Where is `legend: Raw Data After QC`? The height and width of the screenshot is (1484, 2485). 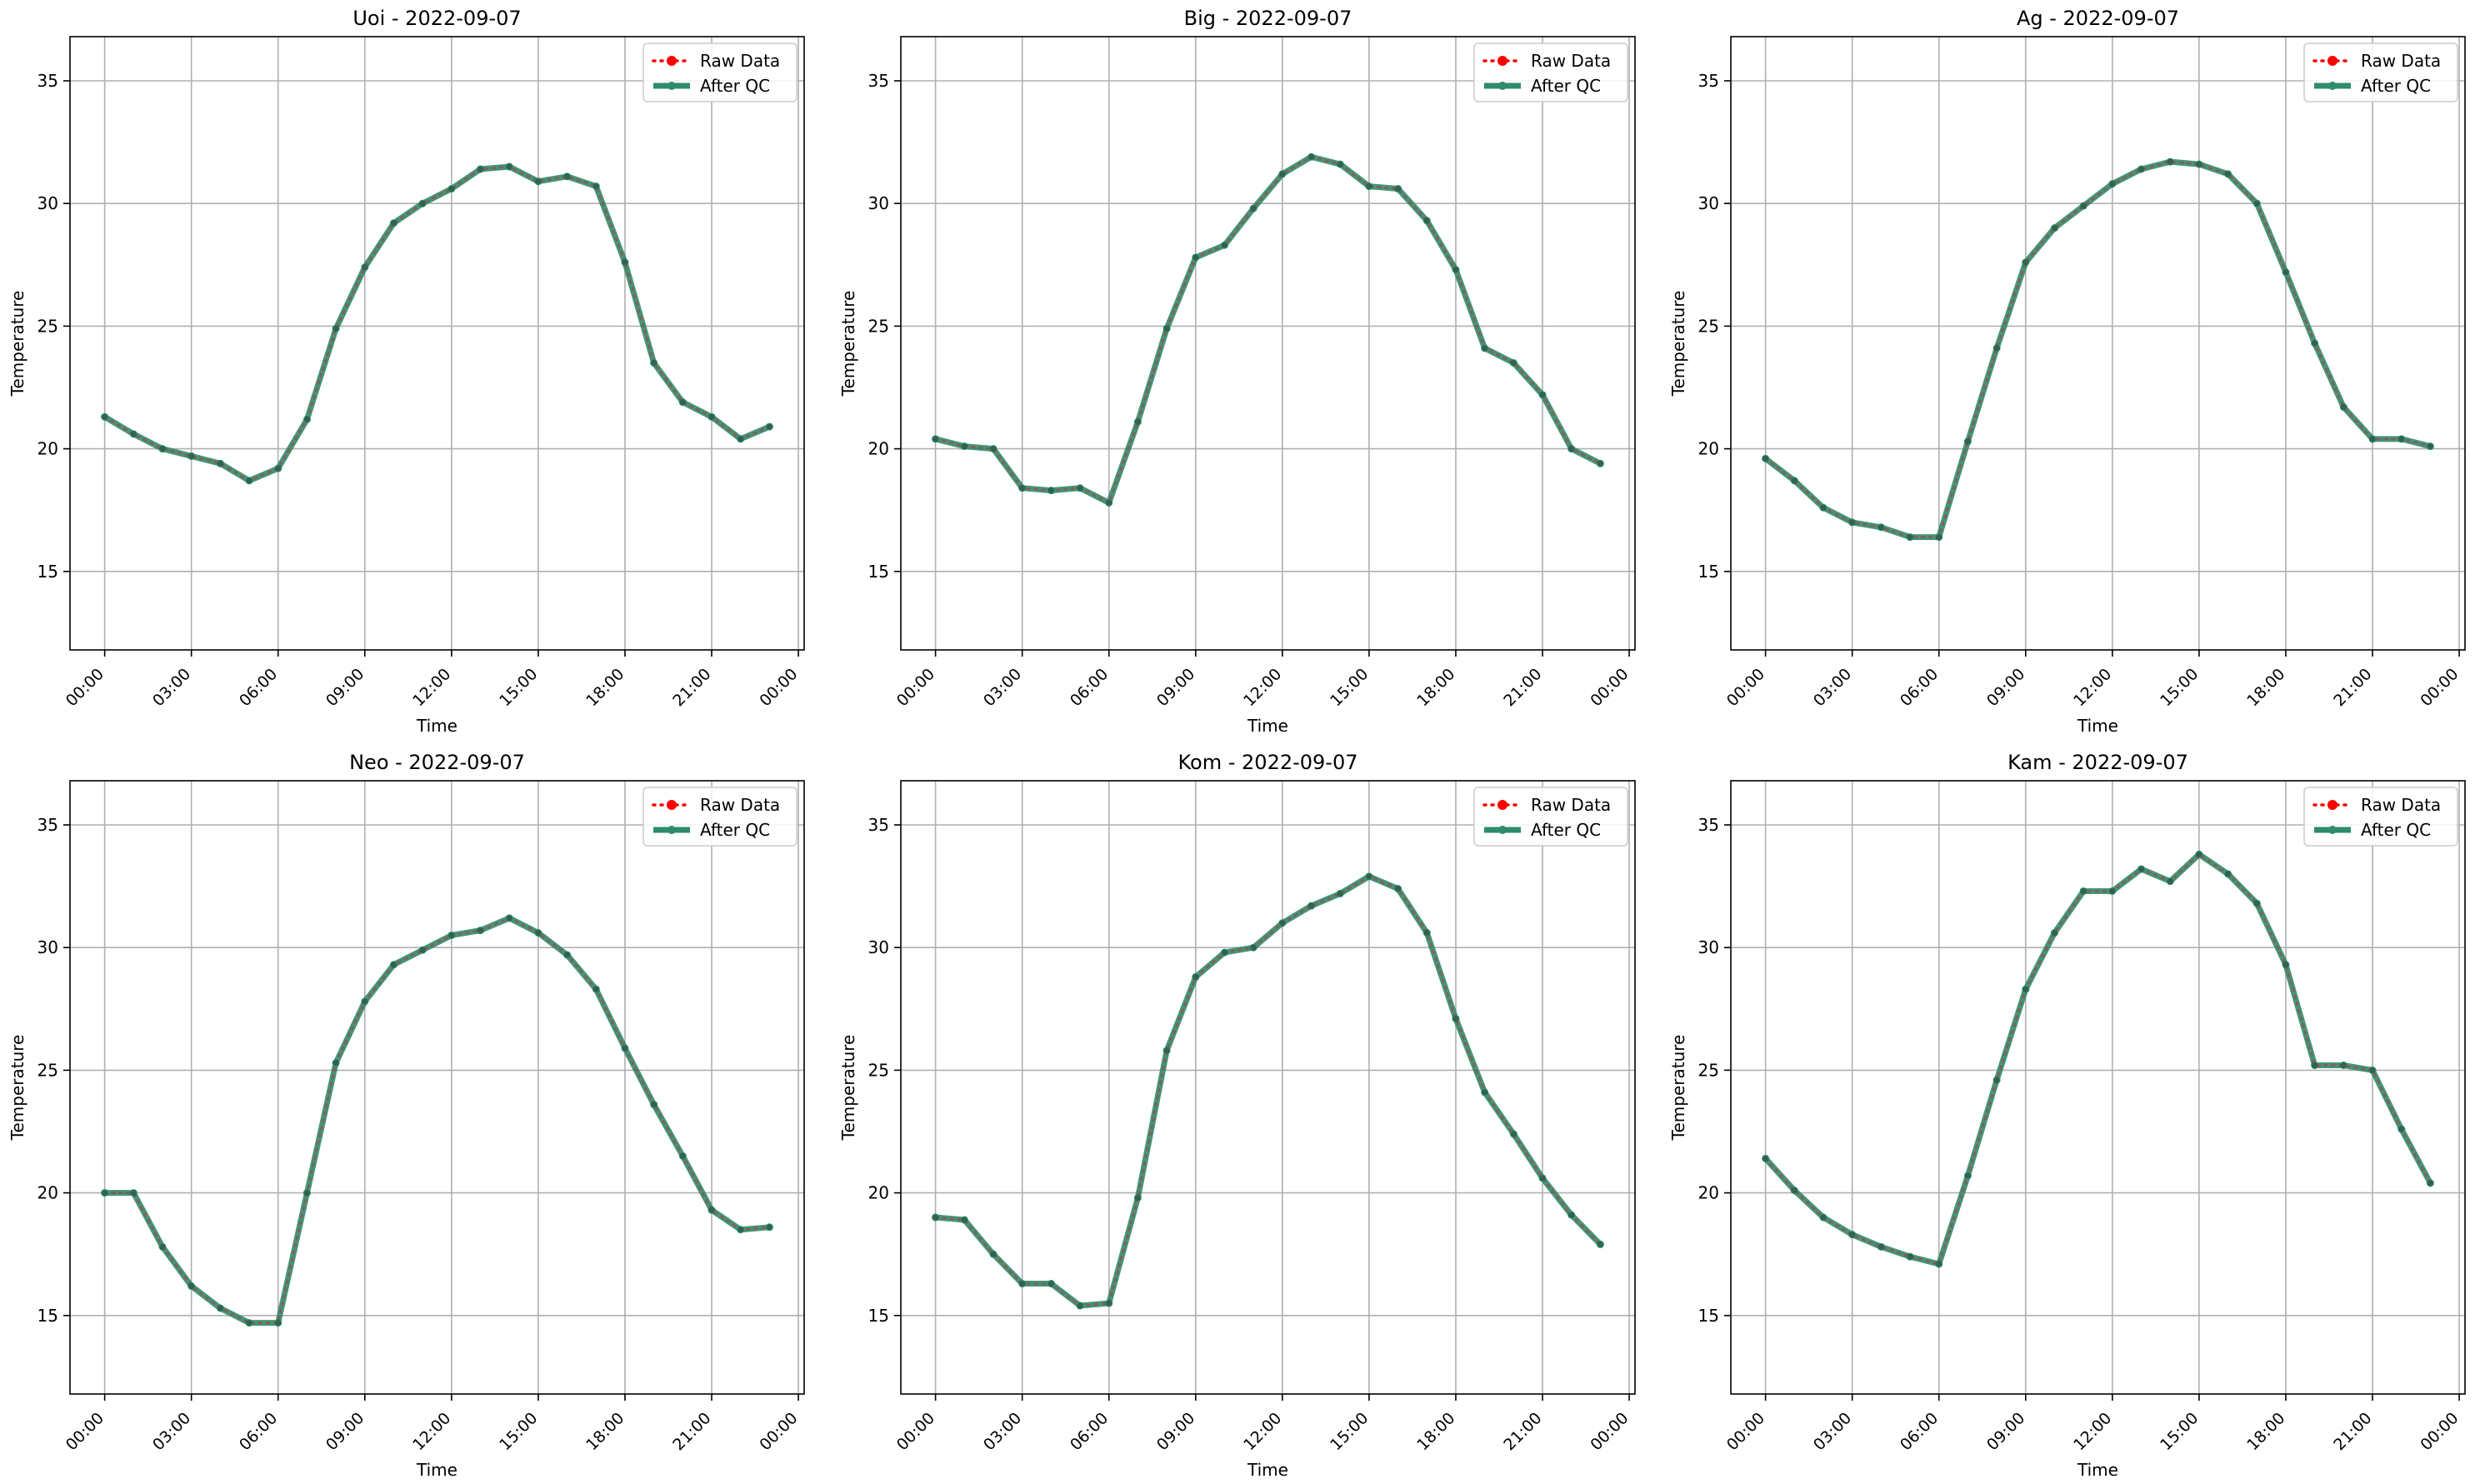 legend: Raw Data After QC is located at coordinates (1550, 817).